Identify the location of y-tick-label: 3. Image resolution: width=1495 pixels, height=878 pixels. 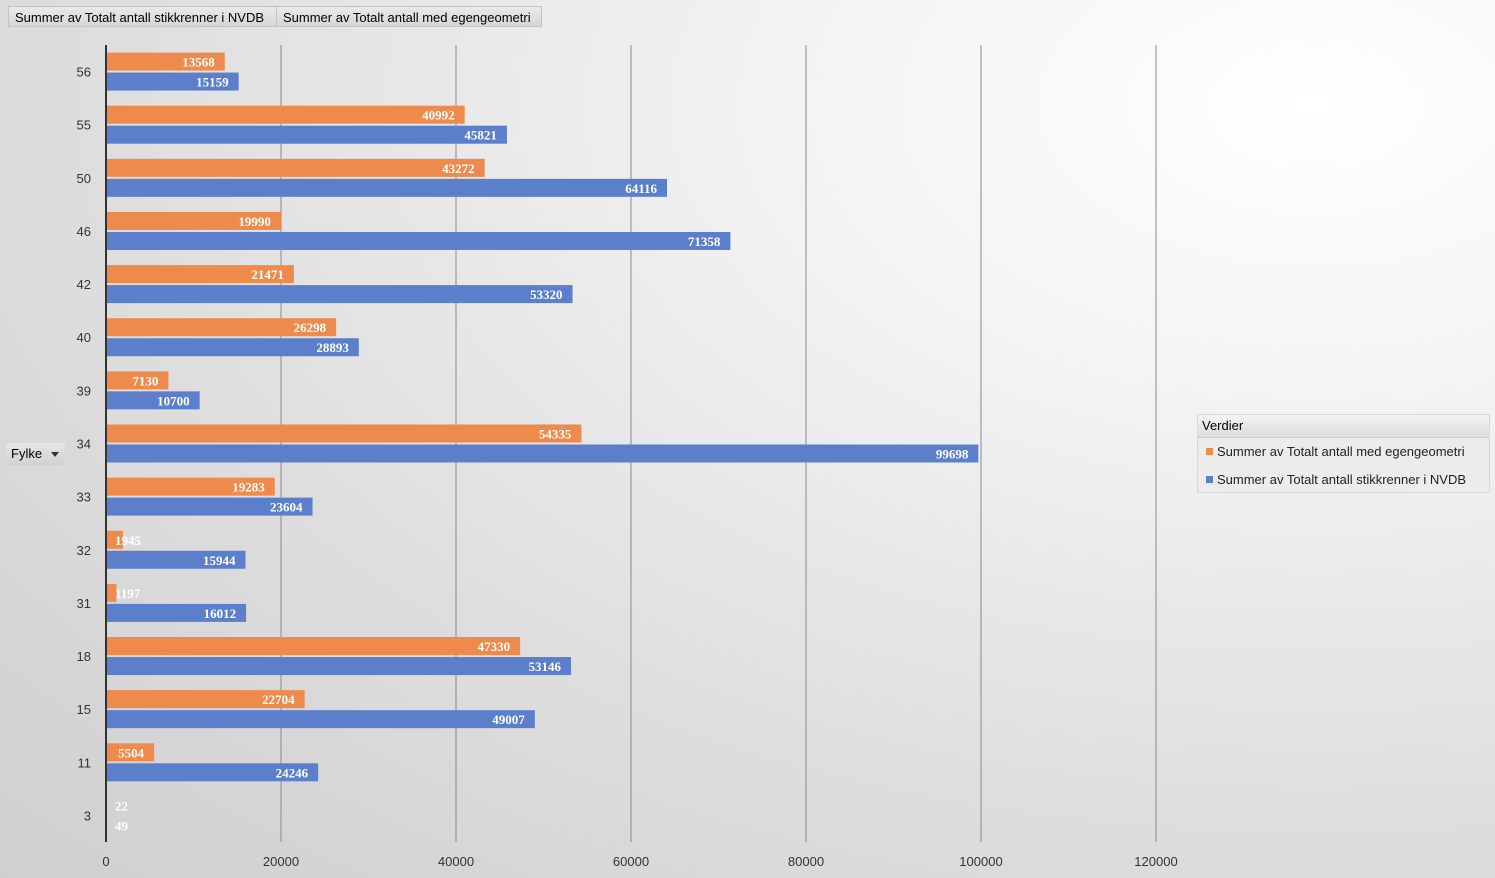
(87, 815).